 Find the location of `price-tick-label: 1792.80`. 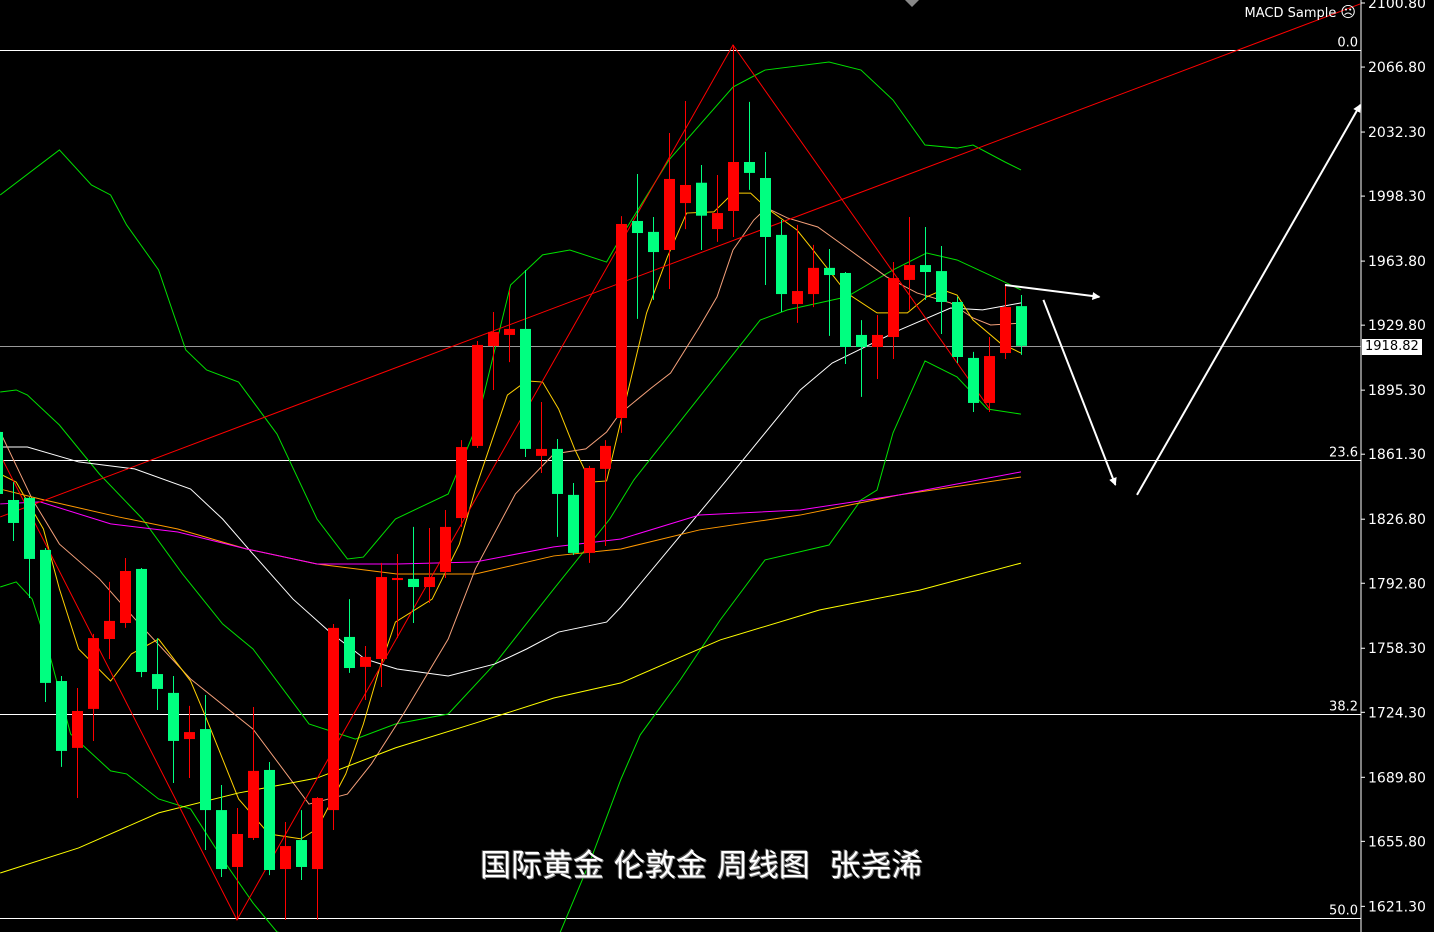

price-tick-label: 1792.80 is located at coordinates (1397, 584).